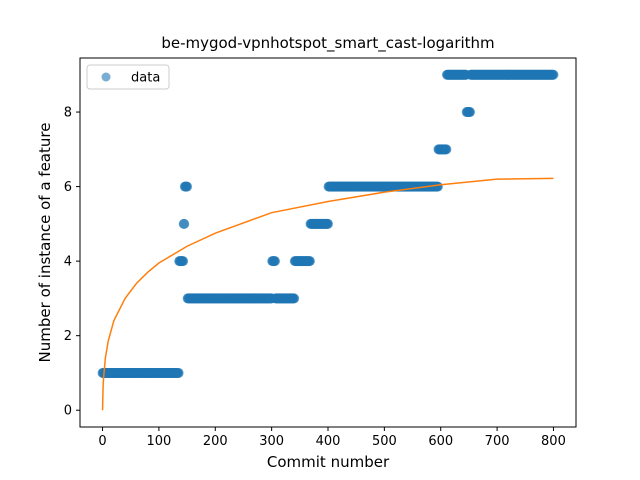 The height and width of the screenshot is (480, 640). Describe the element at coordinates (106, 77) in the screenshot. I see `legend-marker` at that location.